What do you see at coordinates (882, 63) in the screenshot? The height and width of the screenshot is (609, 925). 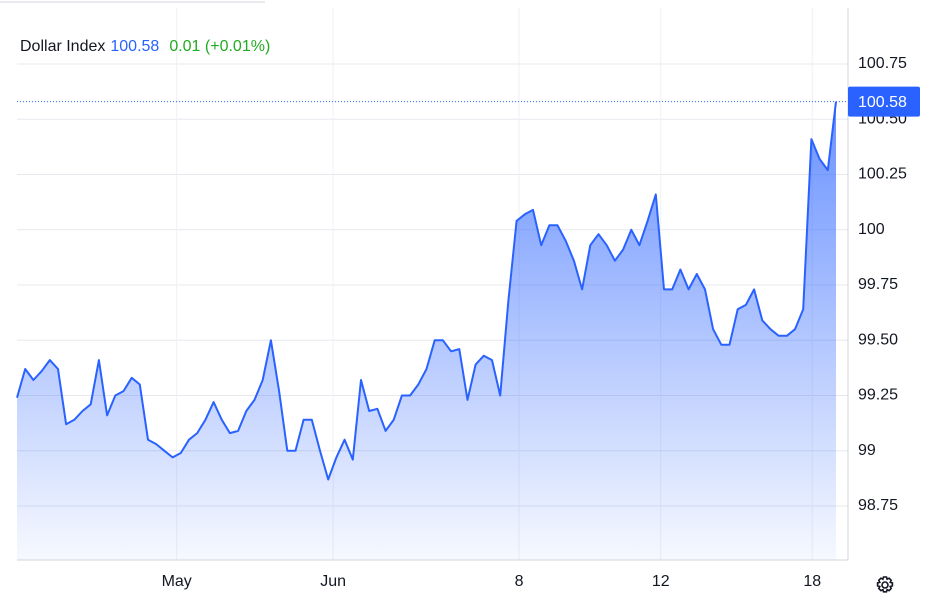 I see `y-tick-label: 100.75` at bounding box center [882, 63].